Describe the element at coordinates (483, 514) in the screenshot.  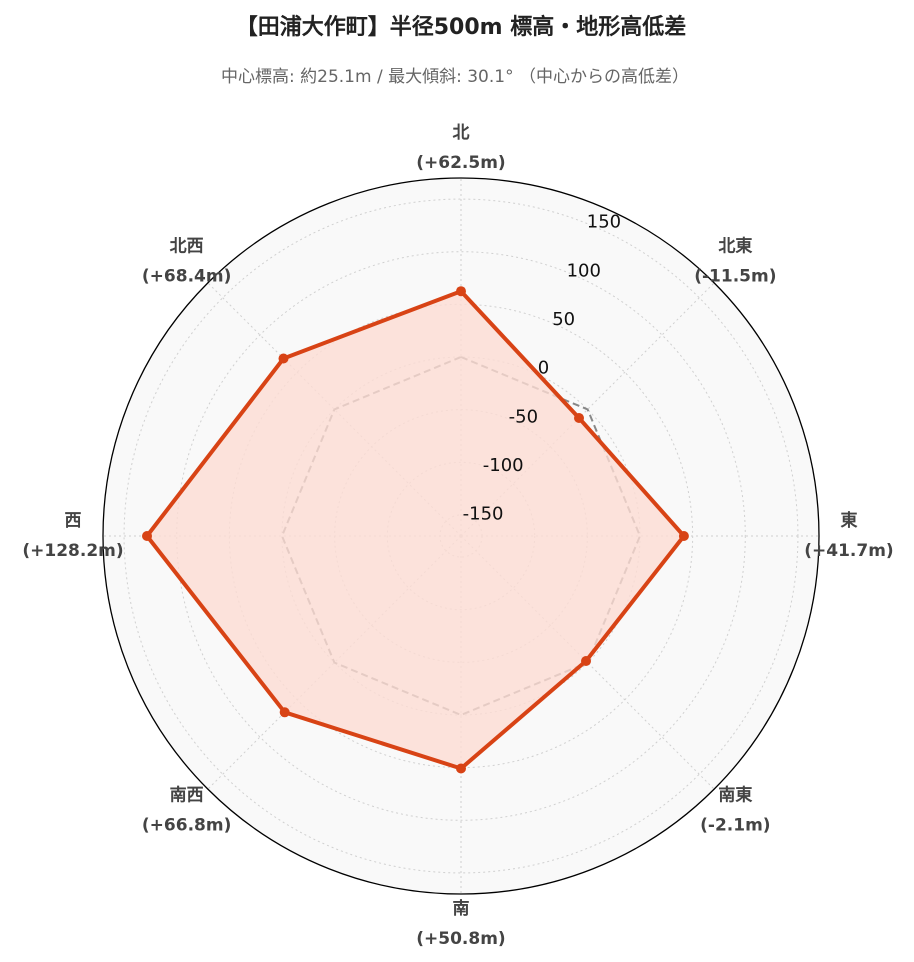
I see `r-tick-label: -150` at that location.